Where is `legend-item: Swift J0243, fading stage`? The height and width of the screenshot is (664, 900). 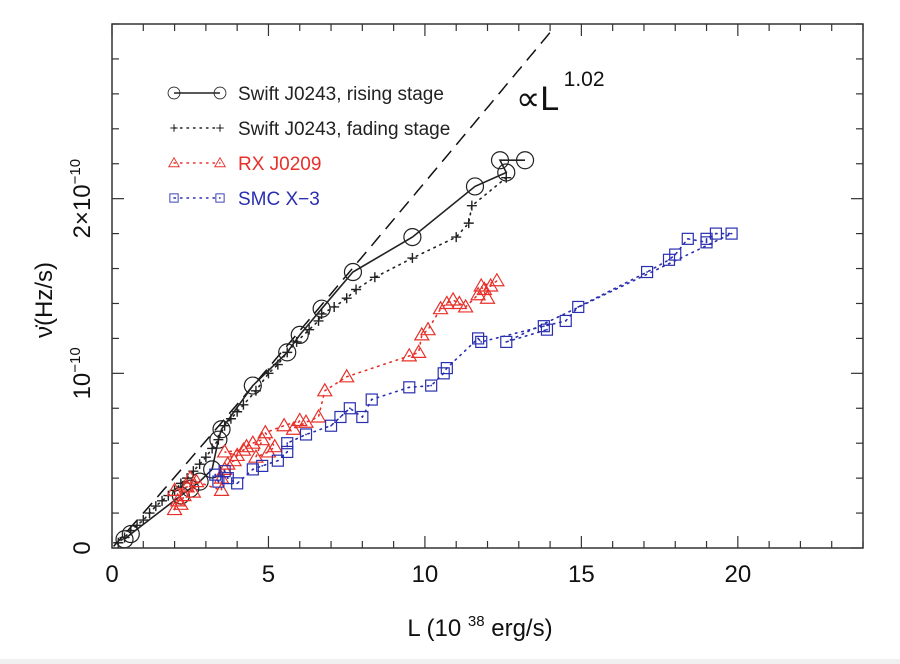 legend-item: Swift J0243, fading stage is located at coordinates (310, 129).